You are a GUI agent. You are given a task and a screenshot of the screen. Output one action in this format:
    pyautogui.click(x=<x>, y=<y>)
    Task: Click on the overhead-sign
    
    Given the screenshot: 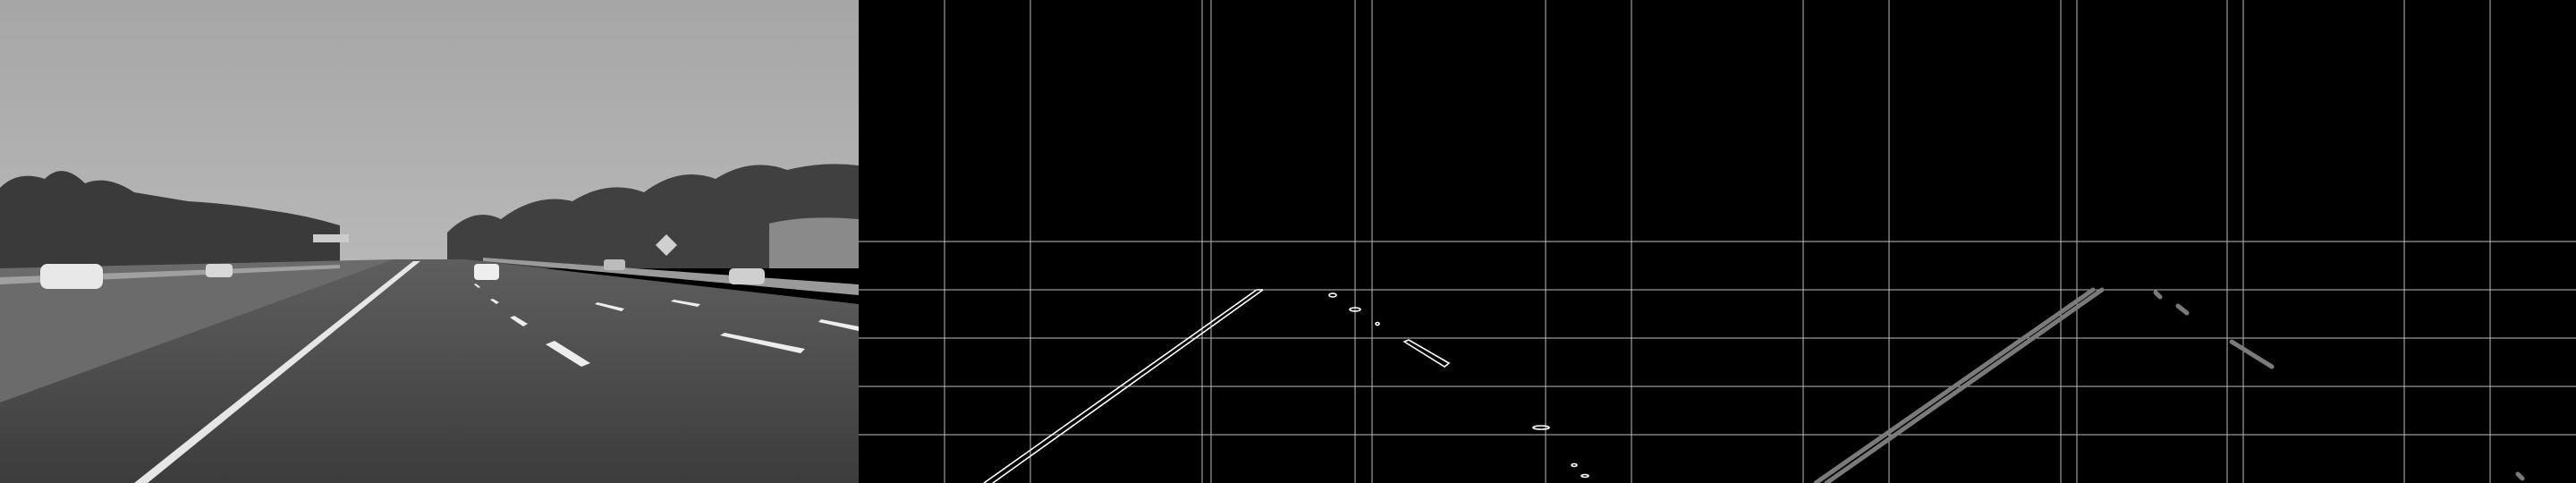 What is the action you would take?
    pyautogui.click(x=331, y=238)
    